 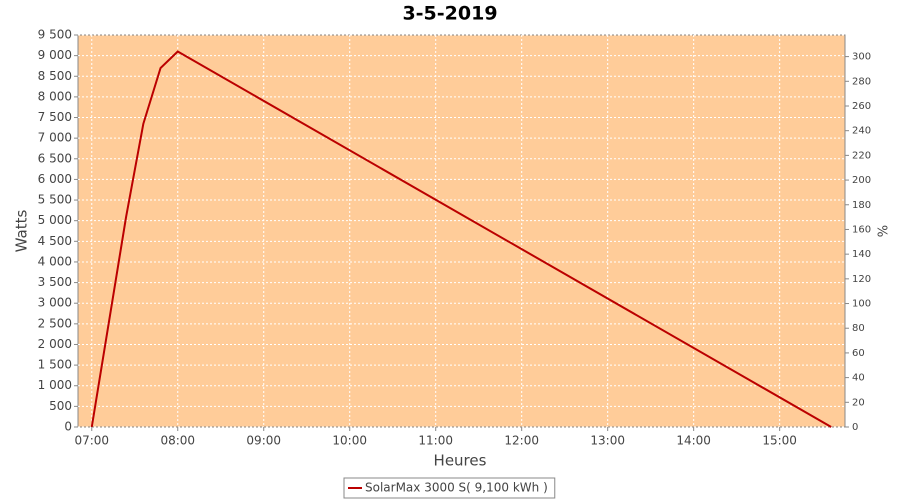 What do you see at coordinates (460, 461) in the screenshot?
I see `x-axis-label: Heures` at bounding box center [460, 461].